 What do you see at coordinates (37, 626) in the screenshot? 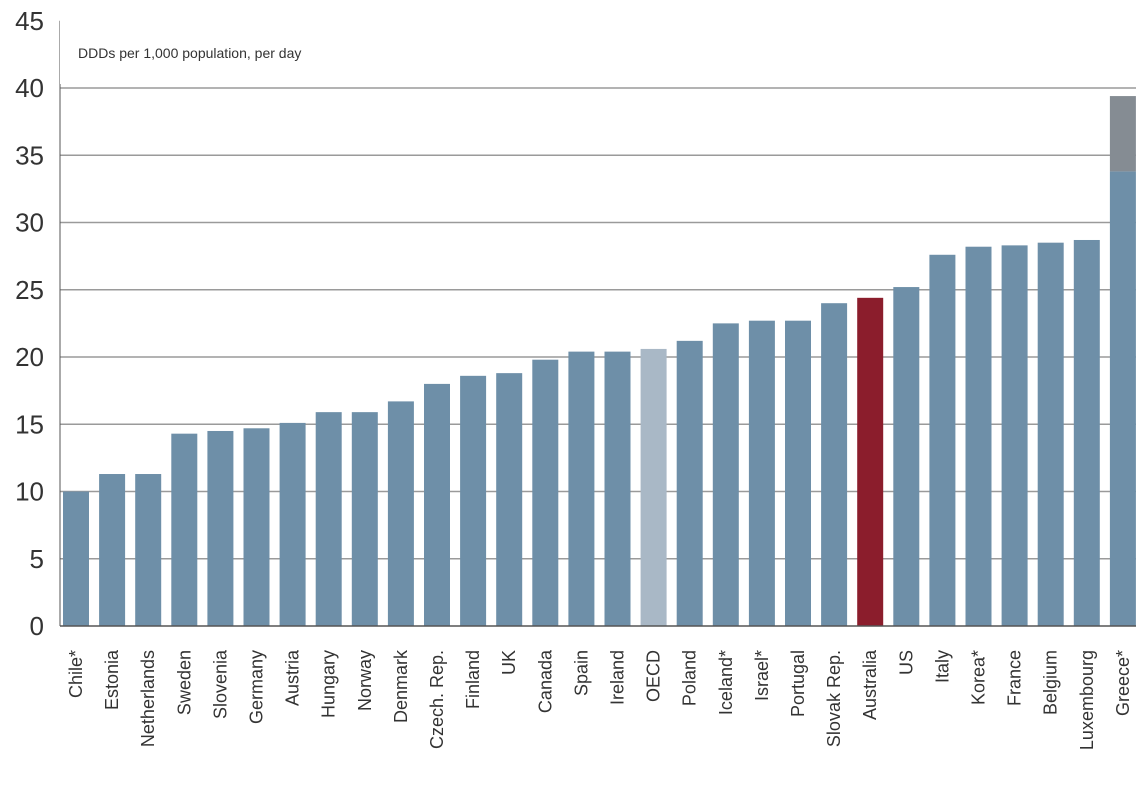
I see `y-tick-label: 0` at bounding box center [37, 626].